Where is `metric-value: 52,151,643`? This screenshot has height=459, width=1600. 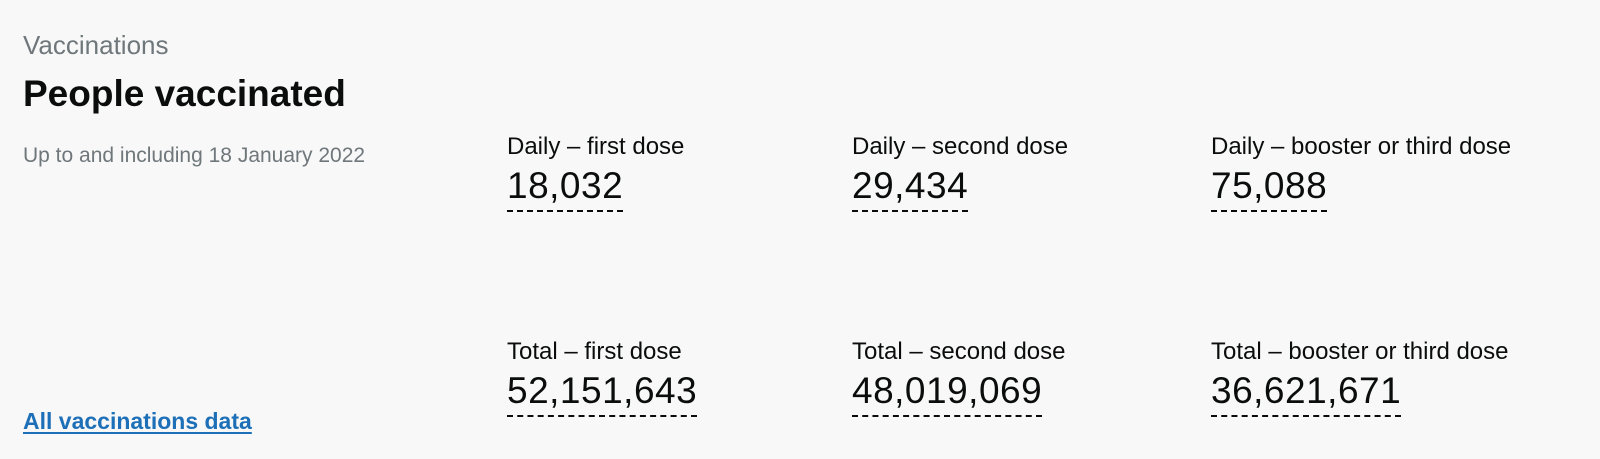 metric-value: 52,151,643 is located at coordinates (602, 394).